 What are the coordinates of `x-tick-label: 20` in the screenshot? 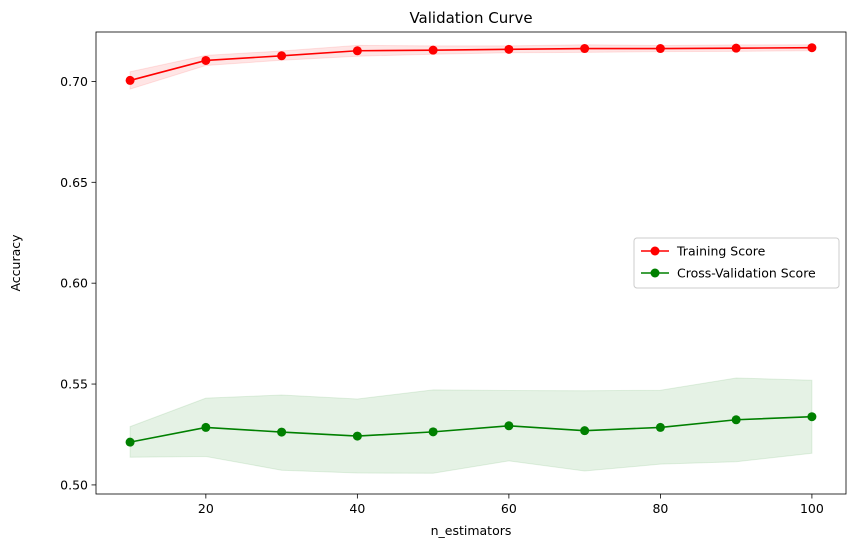 It's located at (206, 508).